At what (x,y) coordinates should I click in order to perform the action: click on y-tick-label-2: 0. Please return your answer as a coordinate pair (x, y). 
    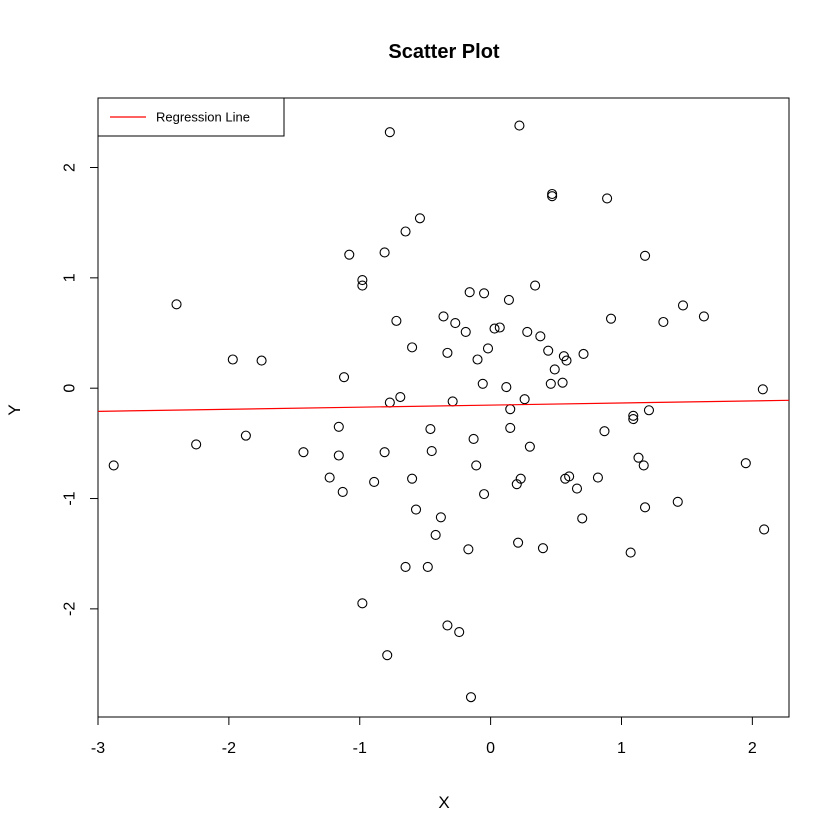
    Looking at the image, I should click on (70, 388).